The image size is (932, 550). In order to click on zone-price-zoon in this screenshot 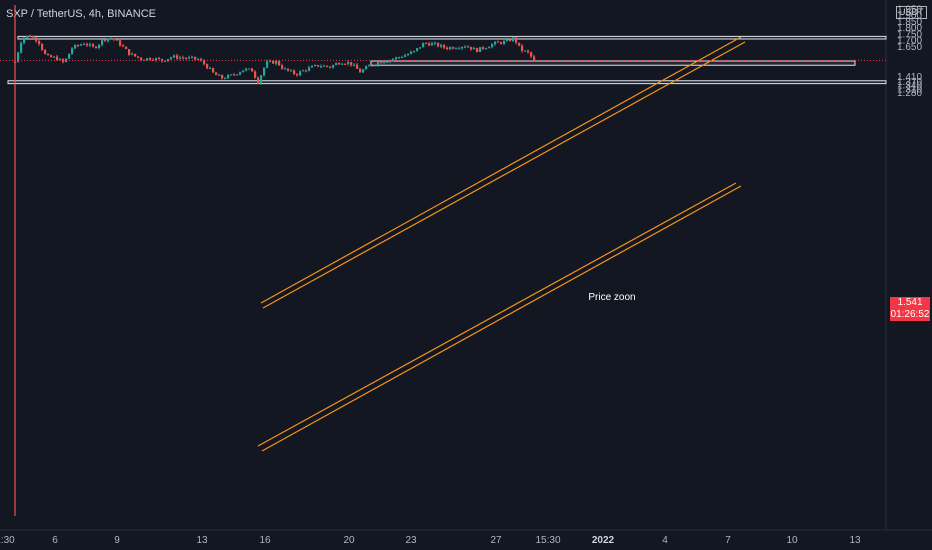, I will do `click(613, 63)`.